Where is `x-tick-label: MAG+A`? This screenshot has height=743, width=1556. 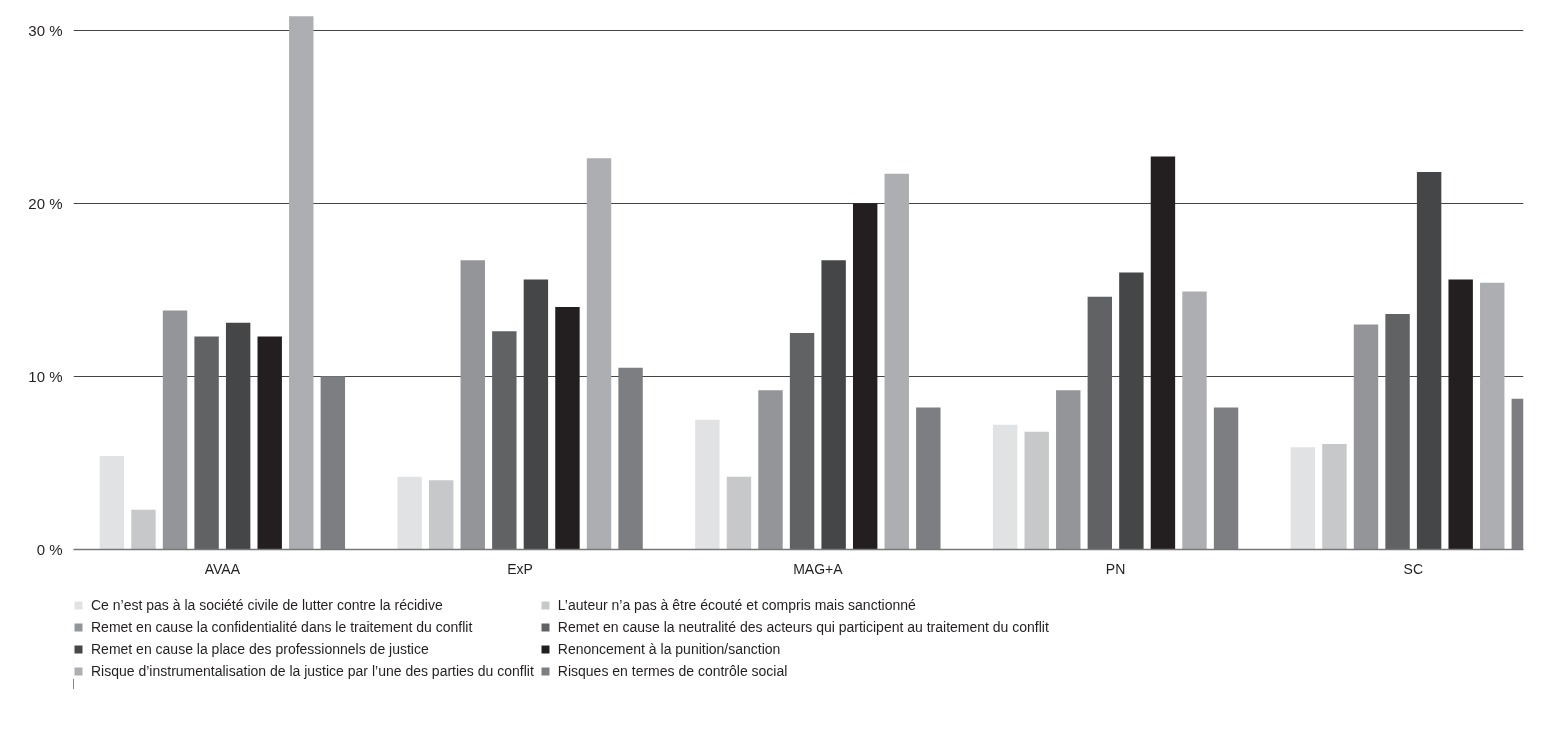 x-tick-label: MAG+A is located at coordinates (818, 568).